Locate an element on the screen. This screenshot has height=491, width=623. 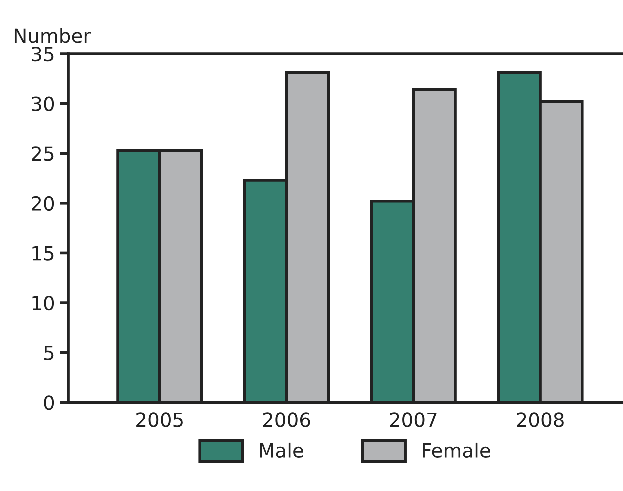
x-tick-label: 2007 is located at coordinates (413, 420).